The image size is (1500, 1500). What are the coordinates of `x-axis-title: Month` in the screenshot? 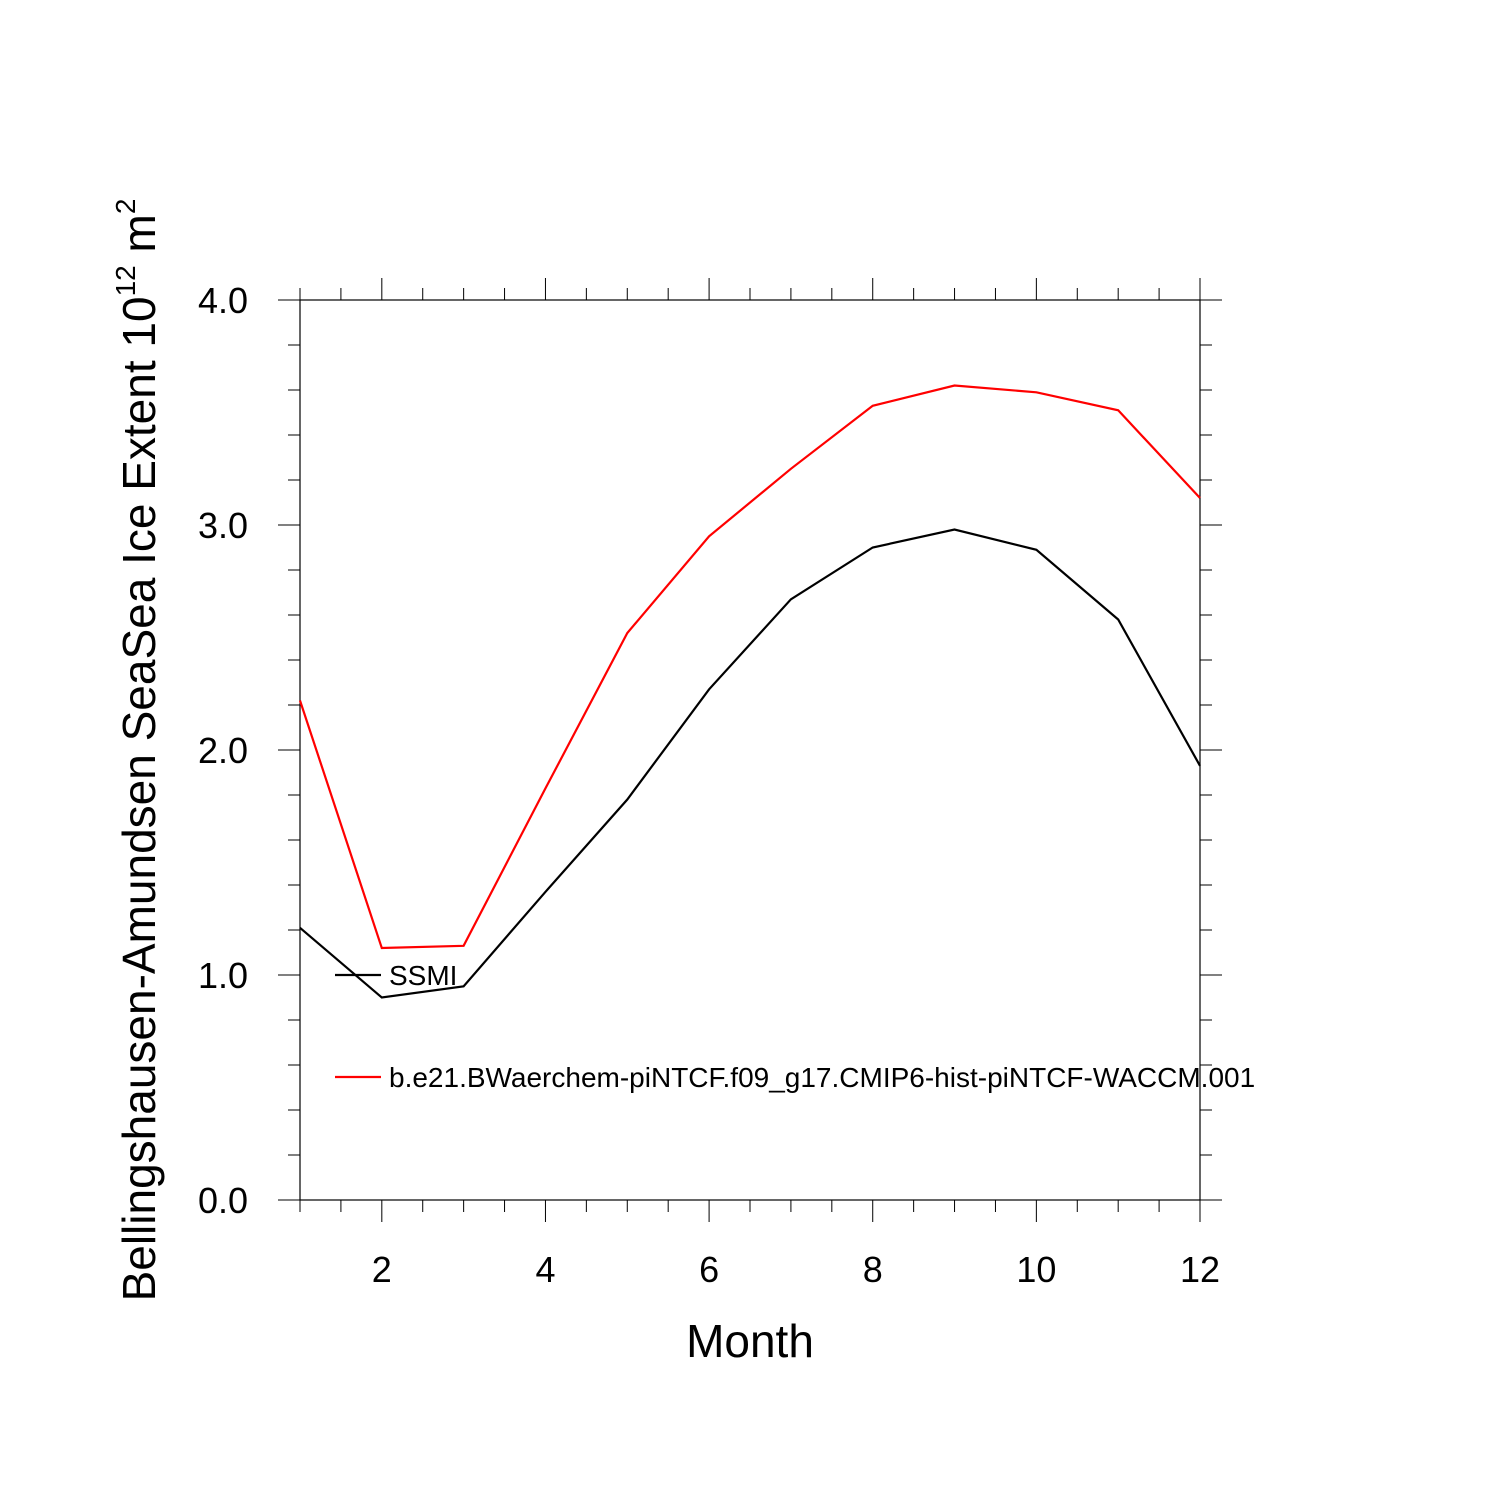 It's located at (750, 1341).